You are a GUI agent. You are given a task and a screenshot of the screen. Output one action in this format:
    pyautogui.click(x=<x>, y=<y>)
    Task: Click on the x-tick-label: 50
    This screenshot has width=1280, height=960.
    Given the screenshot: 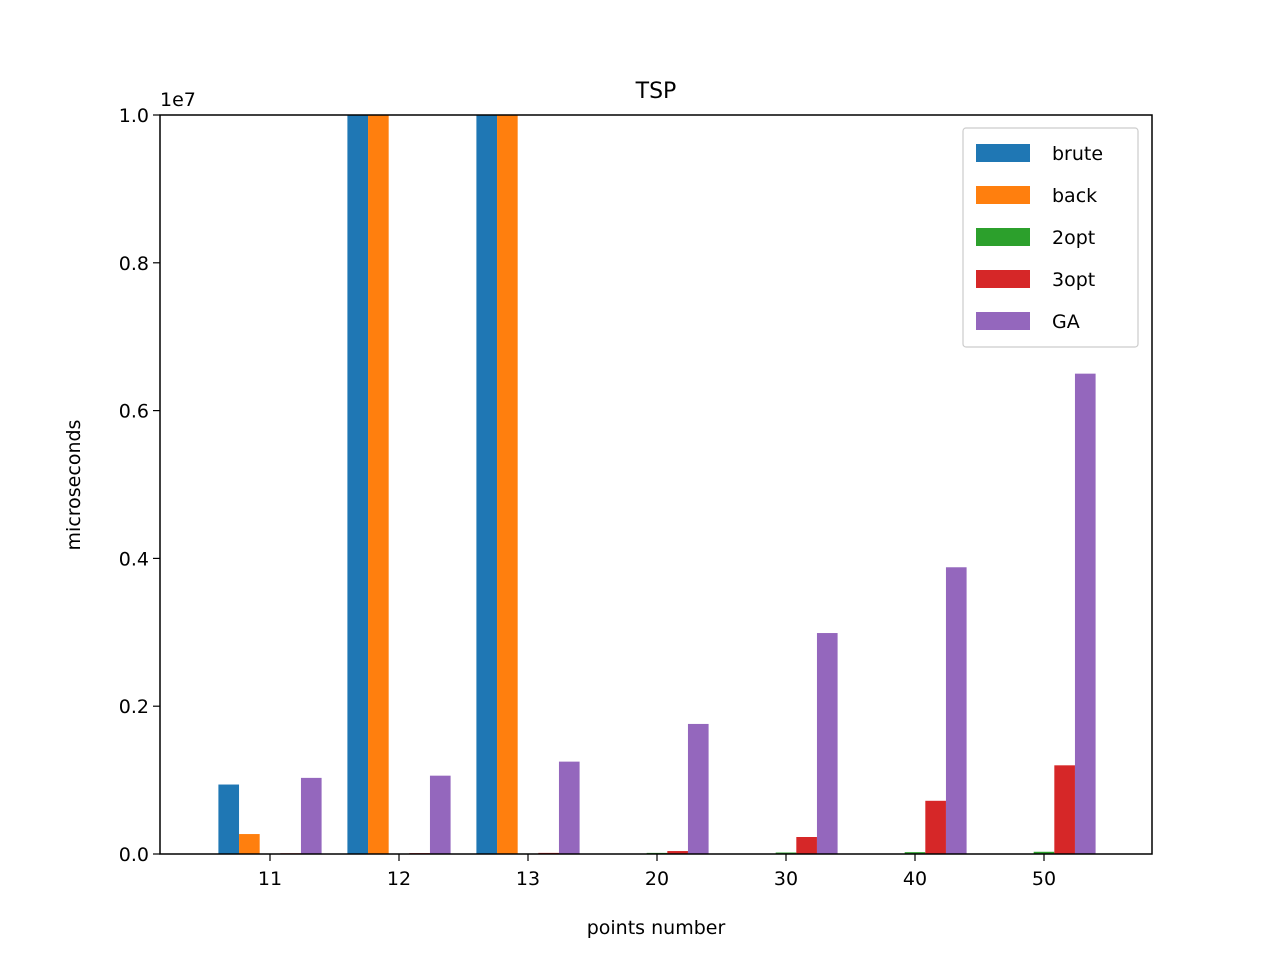 What is the action you would take?
    pyautogui.click(x=1044, y=879)
    